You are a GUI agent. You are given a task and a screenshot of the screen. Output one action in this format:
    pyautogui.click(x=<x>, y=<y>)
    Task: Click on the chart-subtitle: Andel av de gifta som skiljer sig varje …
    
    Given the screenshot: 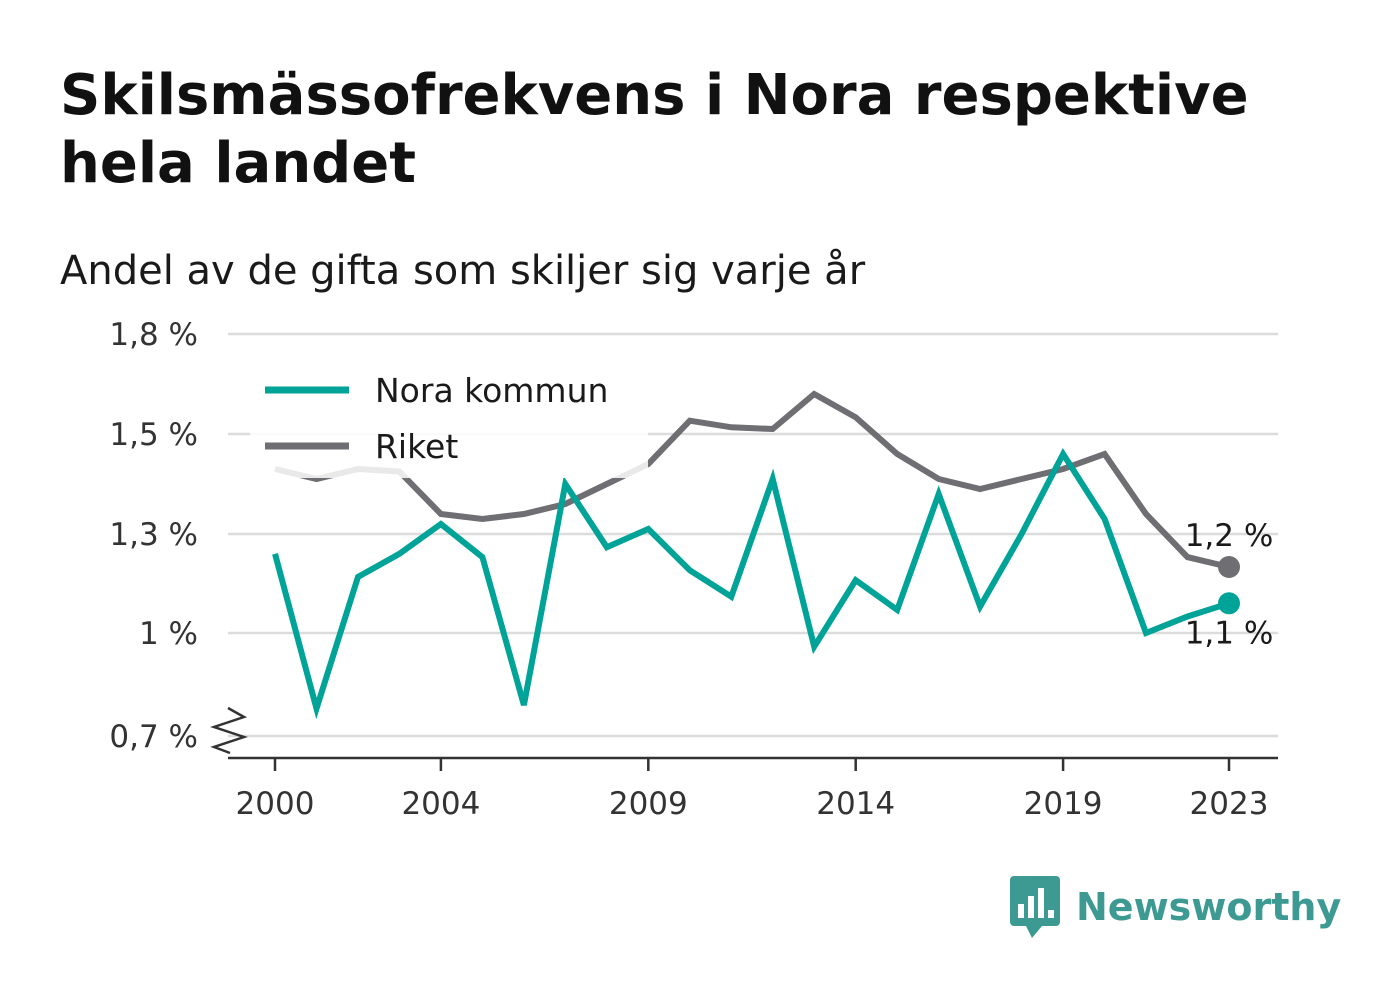 What is the action you would take?
    pyautogui.click(x=463, y=271)
    